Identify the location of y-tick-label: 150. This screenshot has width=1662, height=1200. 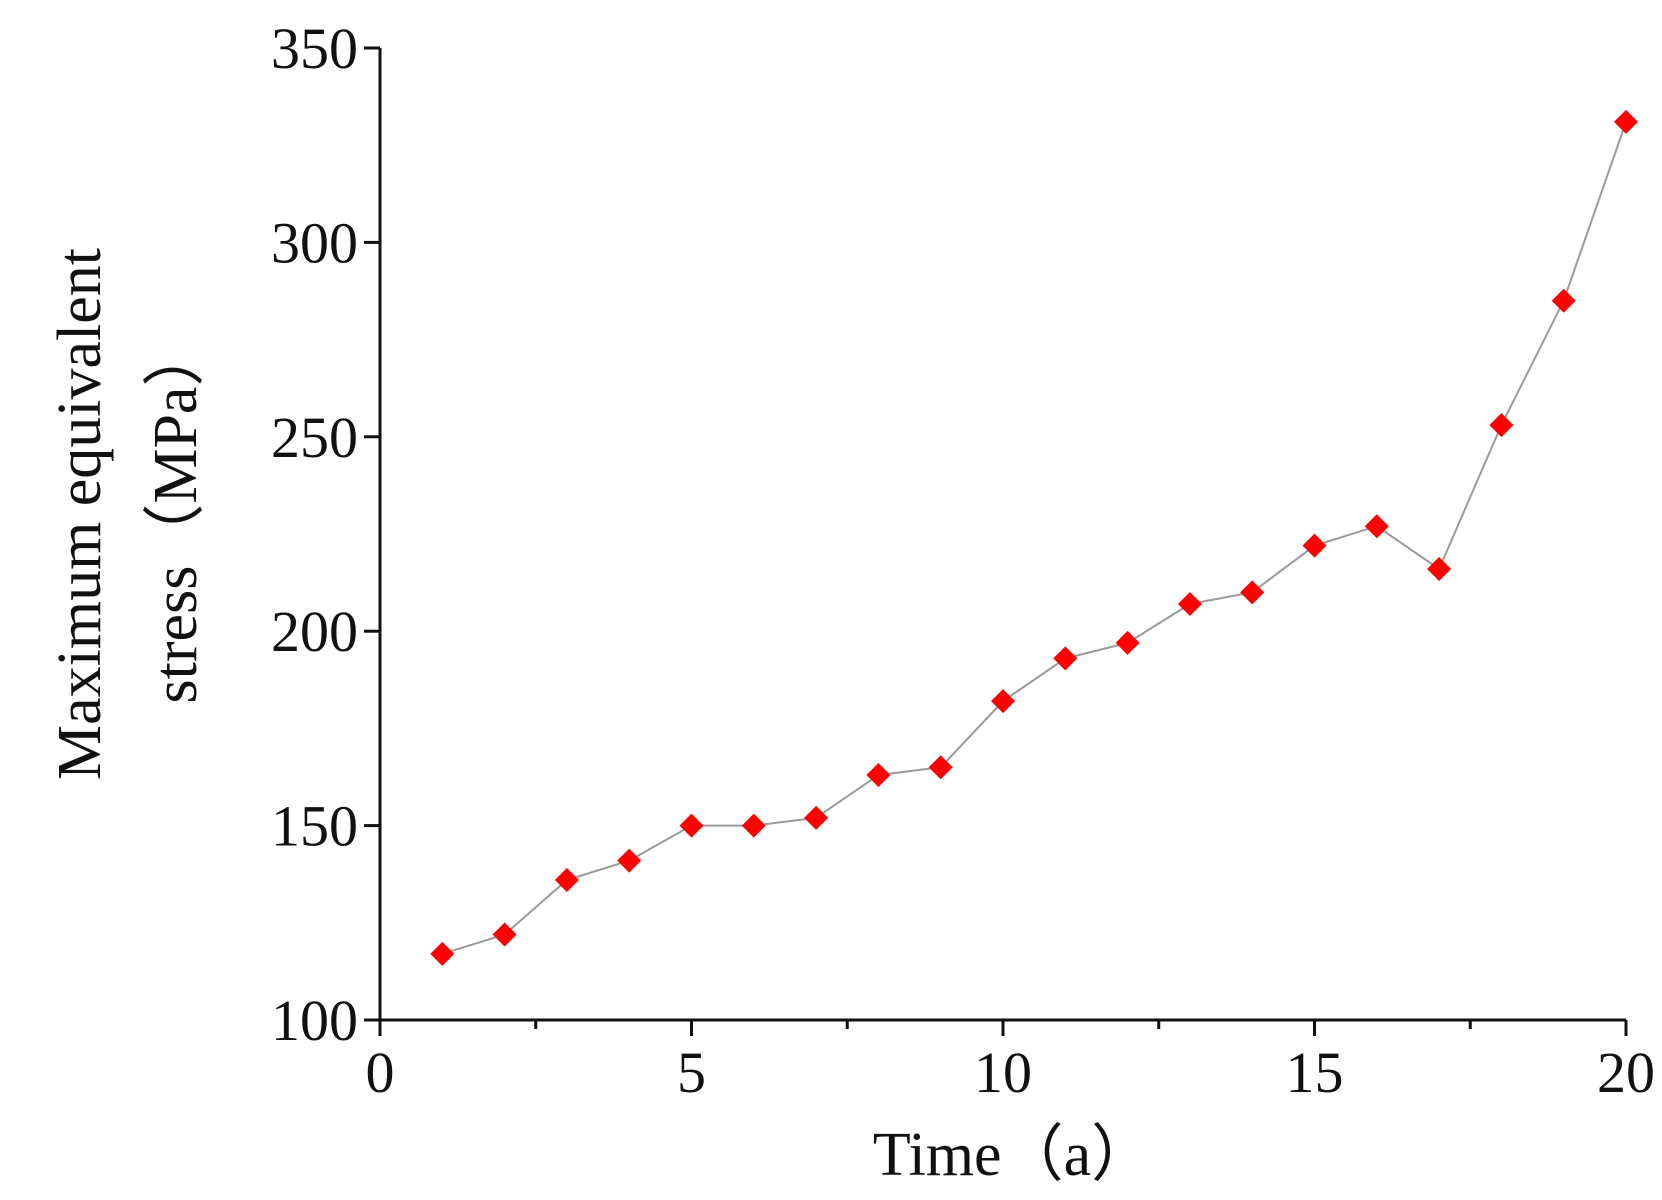
(314, 826).